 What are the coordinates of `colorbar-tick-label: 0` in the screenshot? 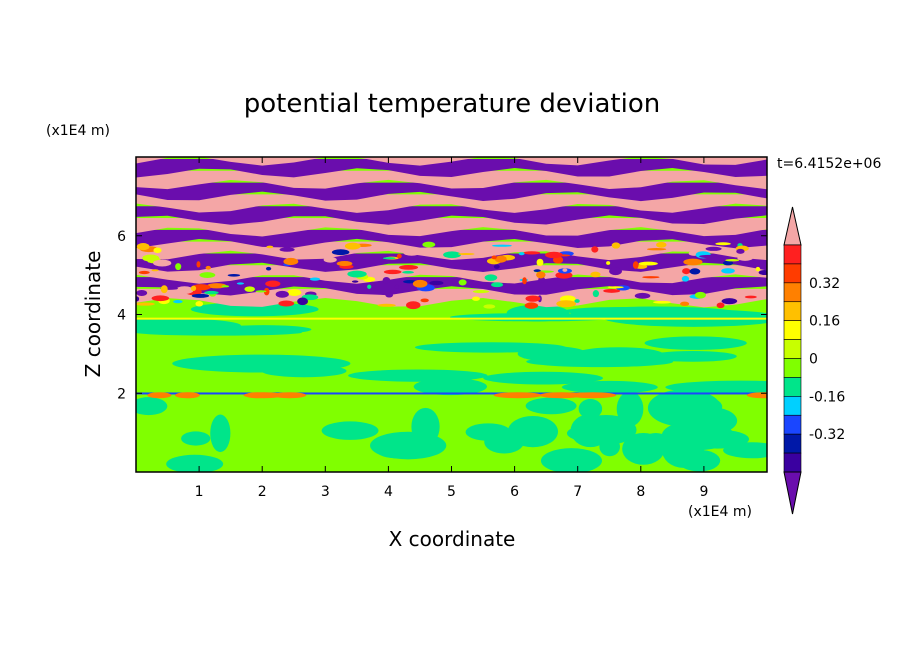 It's located at (813, 360).